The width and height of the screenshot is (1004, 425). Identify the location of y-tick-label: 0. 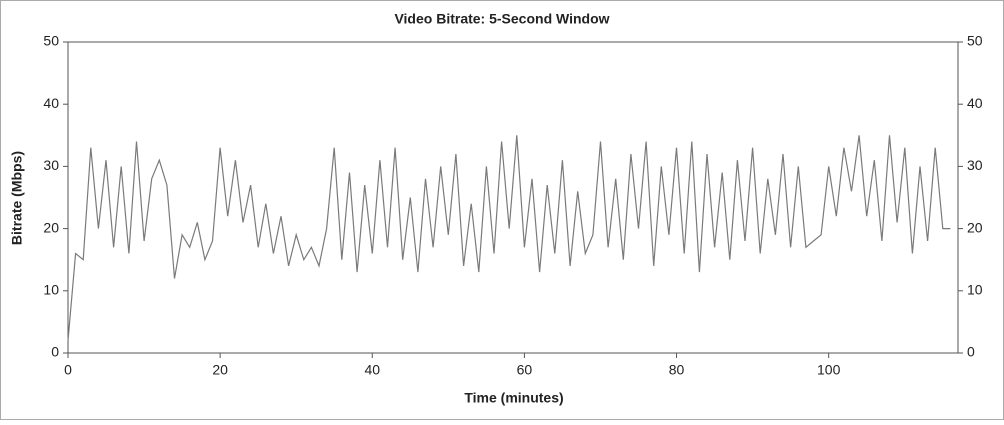
(55, 352).